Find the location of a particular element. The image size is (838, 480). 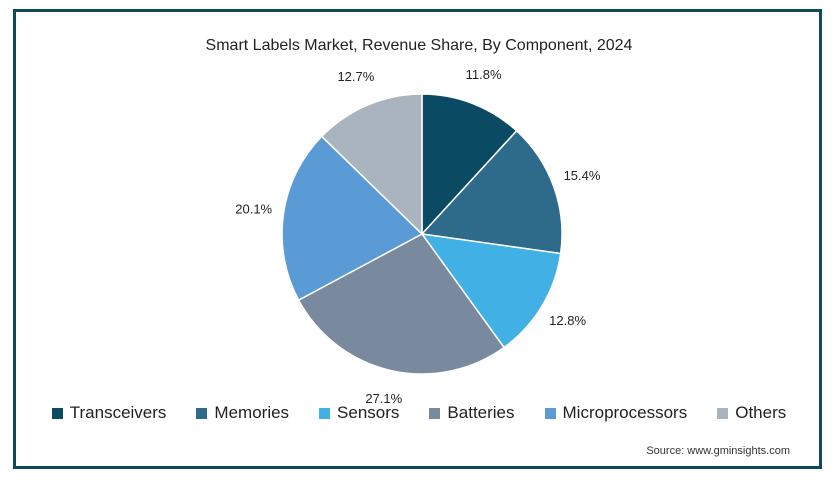

legend-item-others: Others is located at coordinates (751, 413).